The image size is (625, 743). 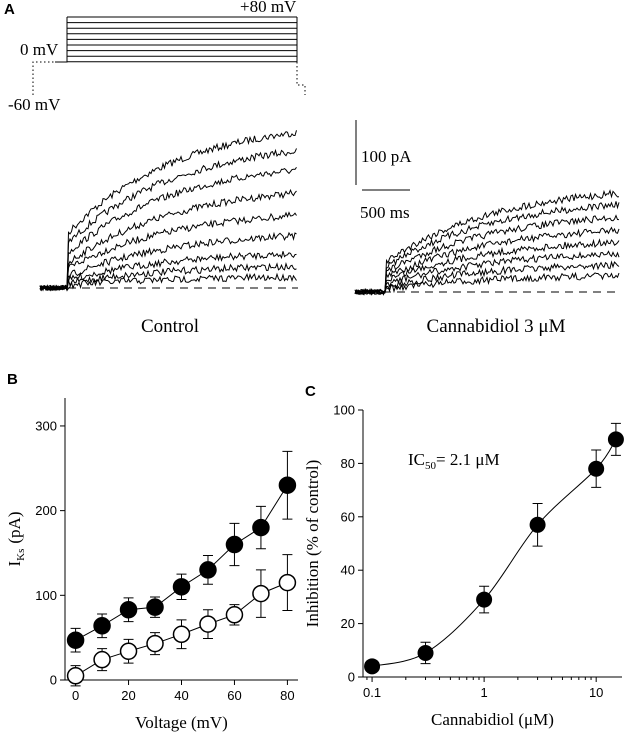 I want to click on y-axis-label-sub: Ks, so click(x=21, y=555).